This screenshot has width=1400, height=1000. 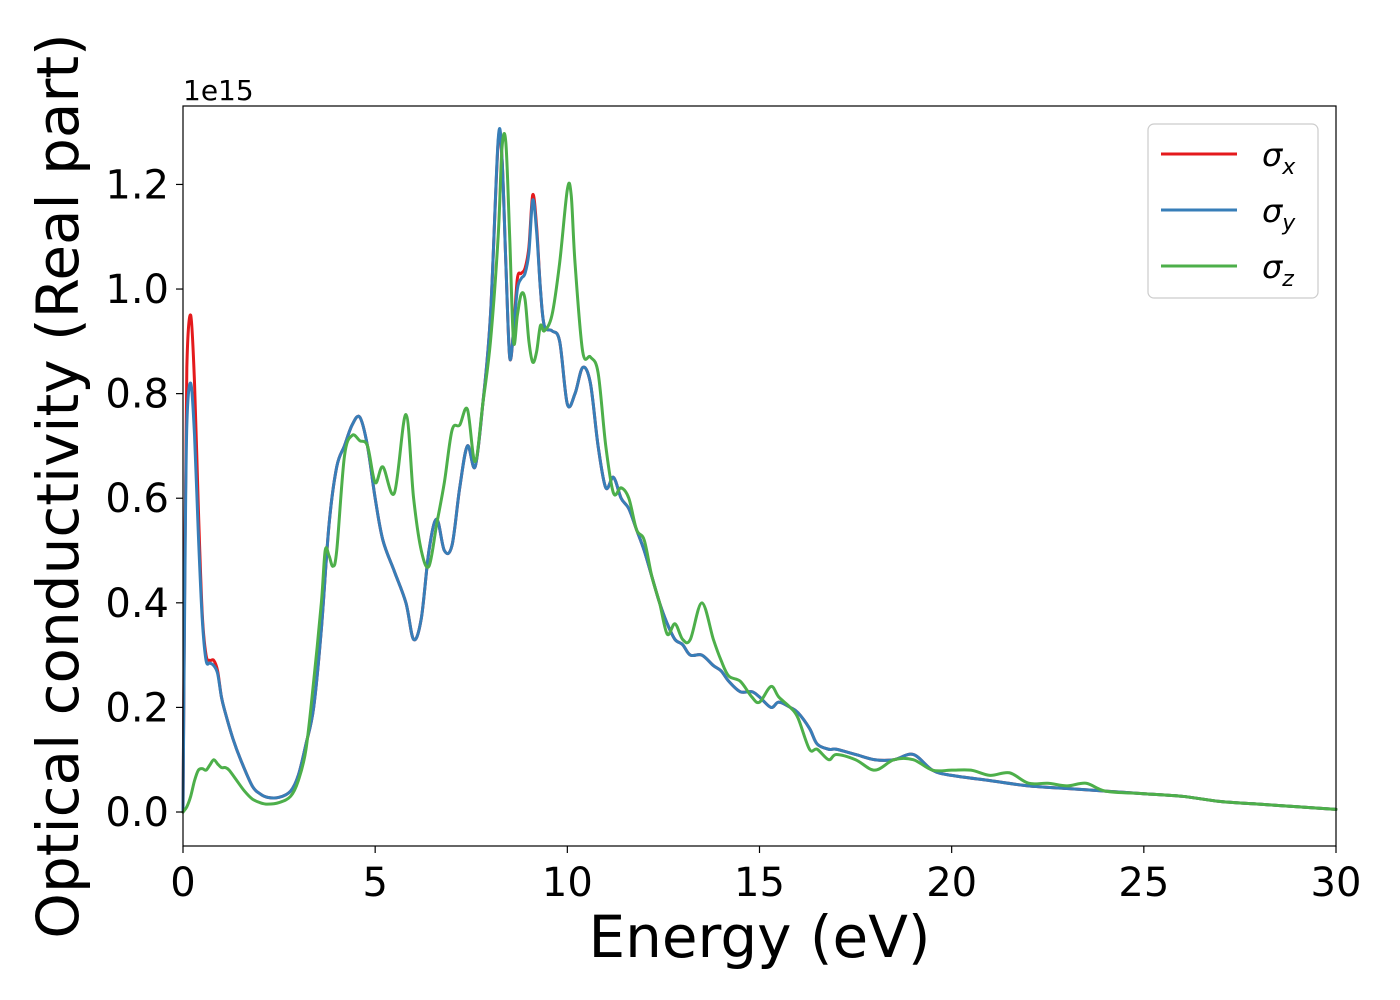 What do you see at coordinates (759, 937) in the screenshot?
I see `x-axis-label: Energy (eV)` at bounding box center [759, 937].